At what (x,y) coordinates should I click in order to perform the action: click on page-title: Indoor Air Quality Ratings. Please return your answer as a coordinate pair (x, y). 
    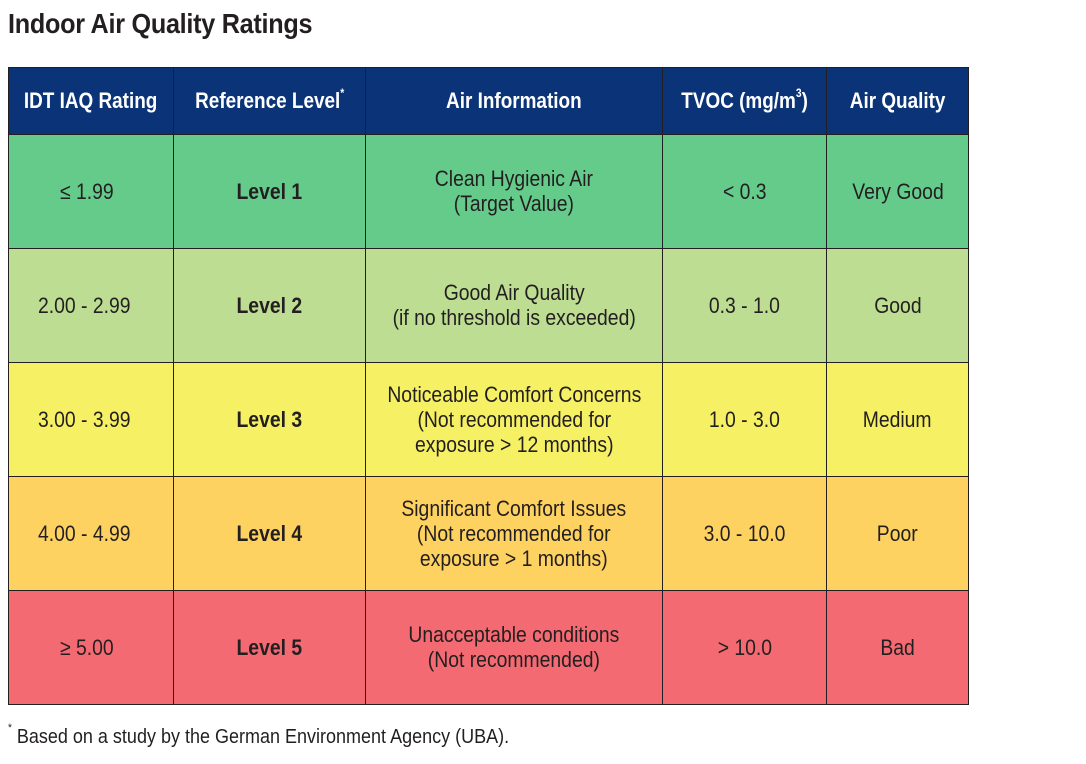
    Looking at the image, I should click on (160, 23).